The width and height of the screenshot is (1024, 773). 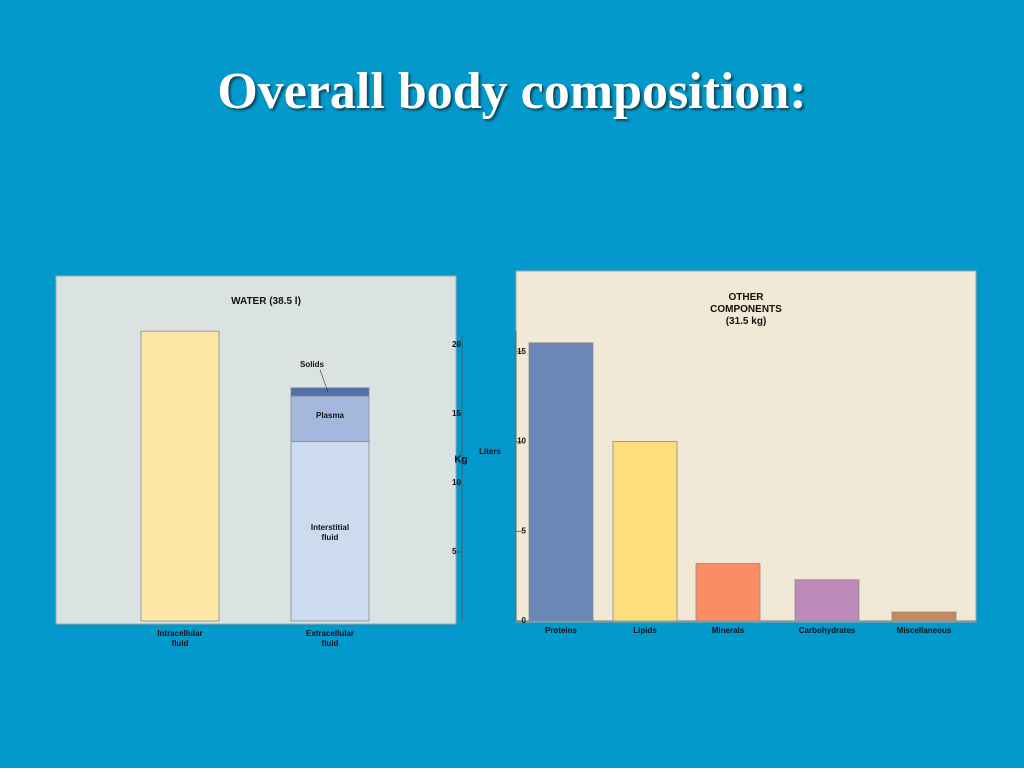 I want to click on x-tick-label-box: Lipids, so click(x=645, y=630).